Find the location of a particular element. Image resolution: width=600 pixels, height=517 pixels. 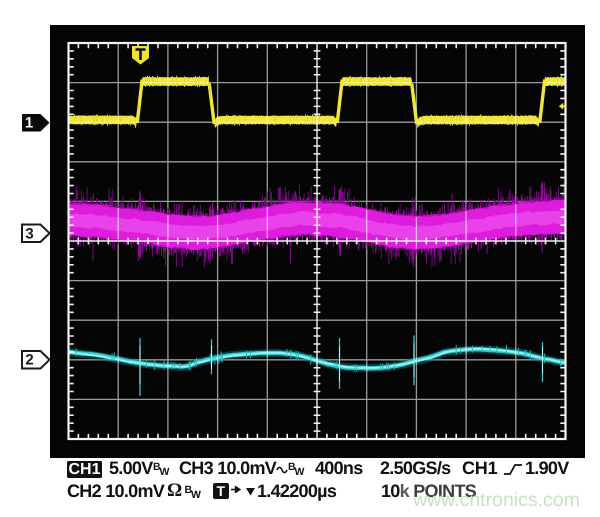

svg-text: 1 is located at coordinates (29, 123).